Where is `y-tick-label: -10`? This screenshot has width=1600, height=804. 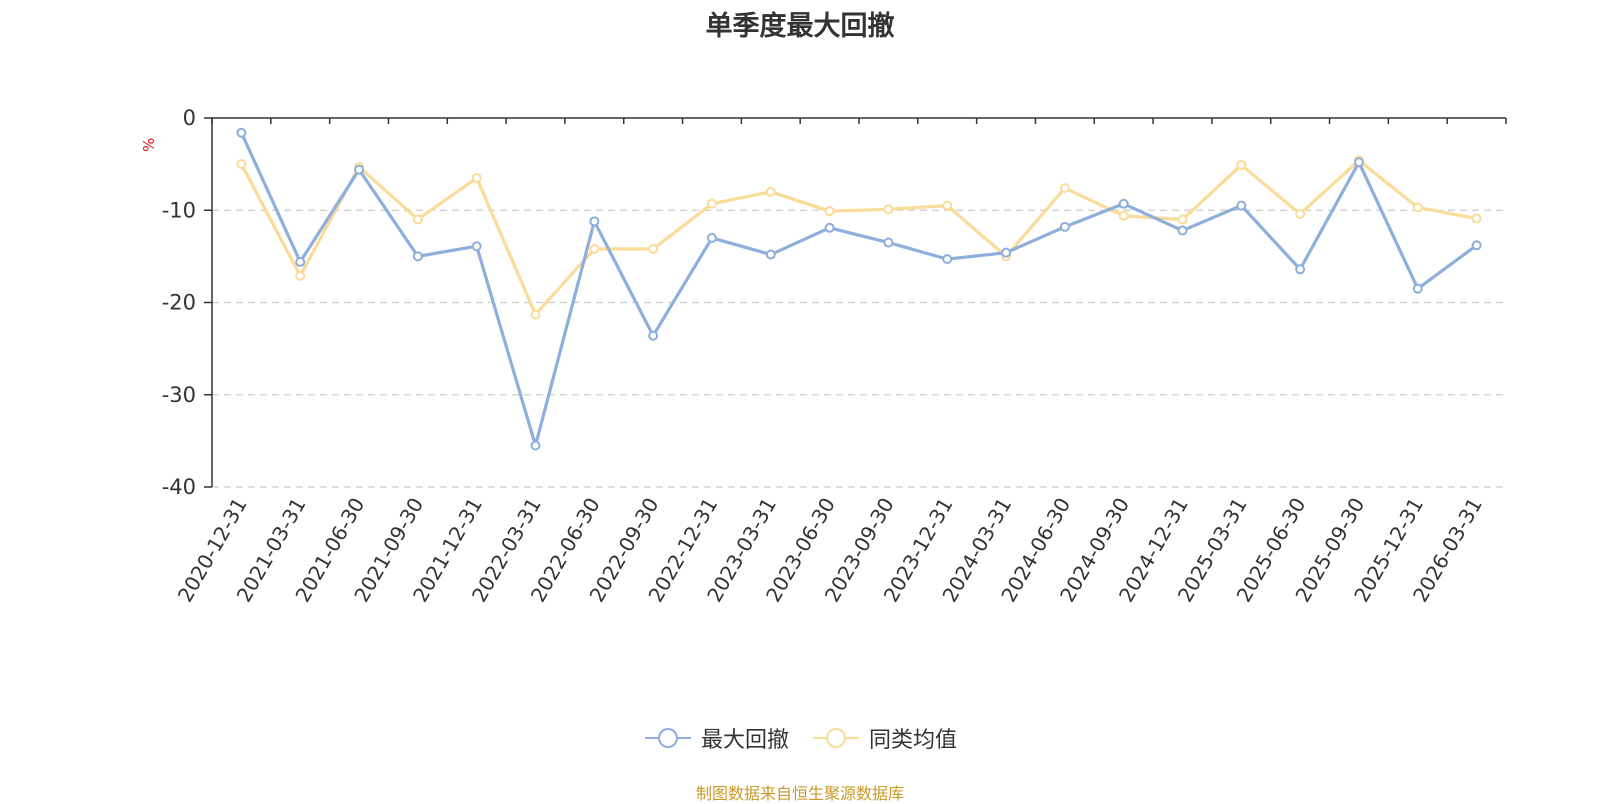 y-tick-label: -10 is located at coordinates (179, 210).